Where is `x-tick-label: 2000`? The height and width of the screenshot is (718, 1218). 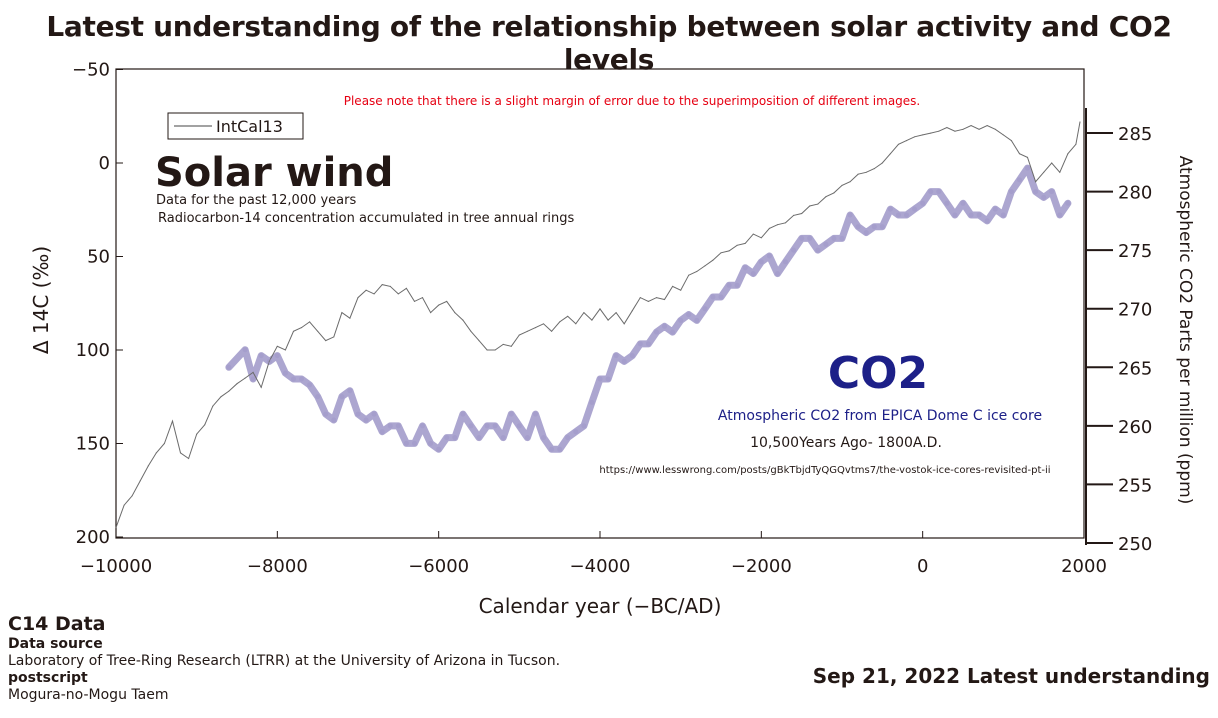 x-tick-label: 2000 is located at coordinates (1084, 566).